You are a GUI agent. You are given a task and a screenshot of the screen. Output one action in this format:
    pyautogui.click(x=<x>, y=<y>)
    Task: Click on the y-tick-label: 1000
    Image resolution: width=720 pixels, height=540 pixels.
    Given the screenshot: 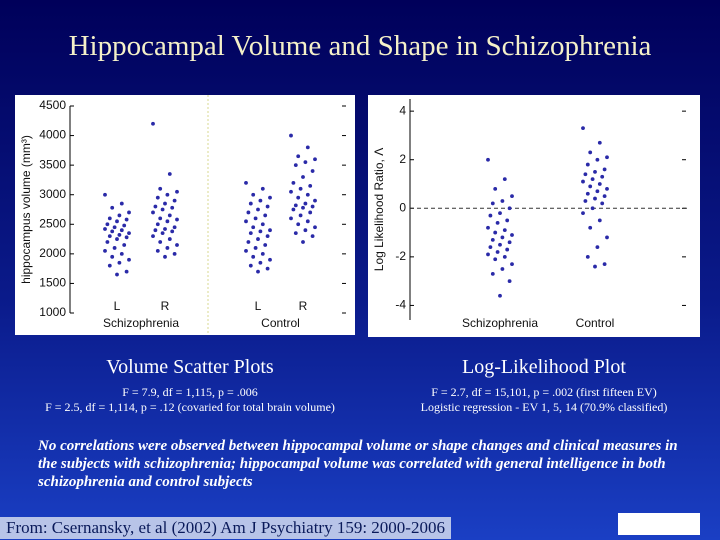 What is the action you would take?
    pyautogui.click(x=52, y=312)
    